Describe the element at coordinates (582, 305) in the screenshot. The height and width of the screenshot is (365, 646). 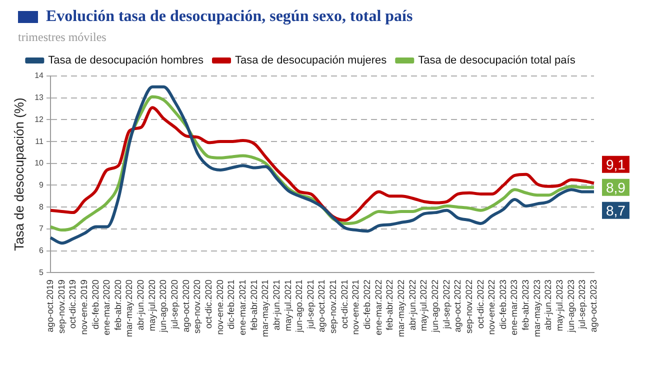
I see `x-tick-label: jul-sep.2023` at that location.